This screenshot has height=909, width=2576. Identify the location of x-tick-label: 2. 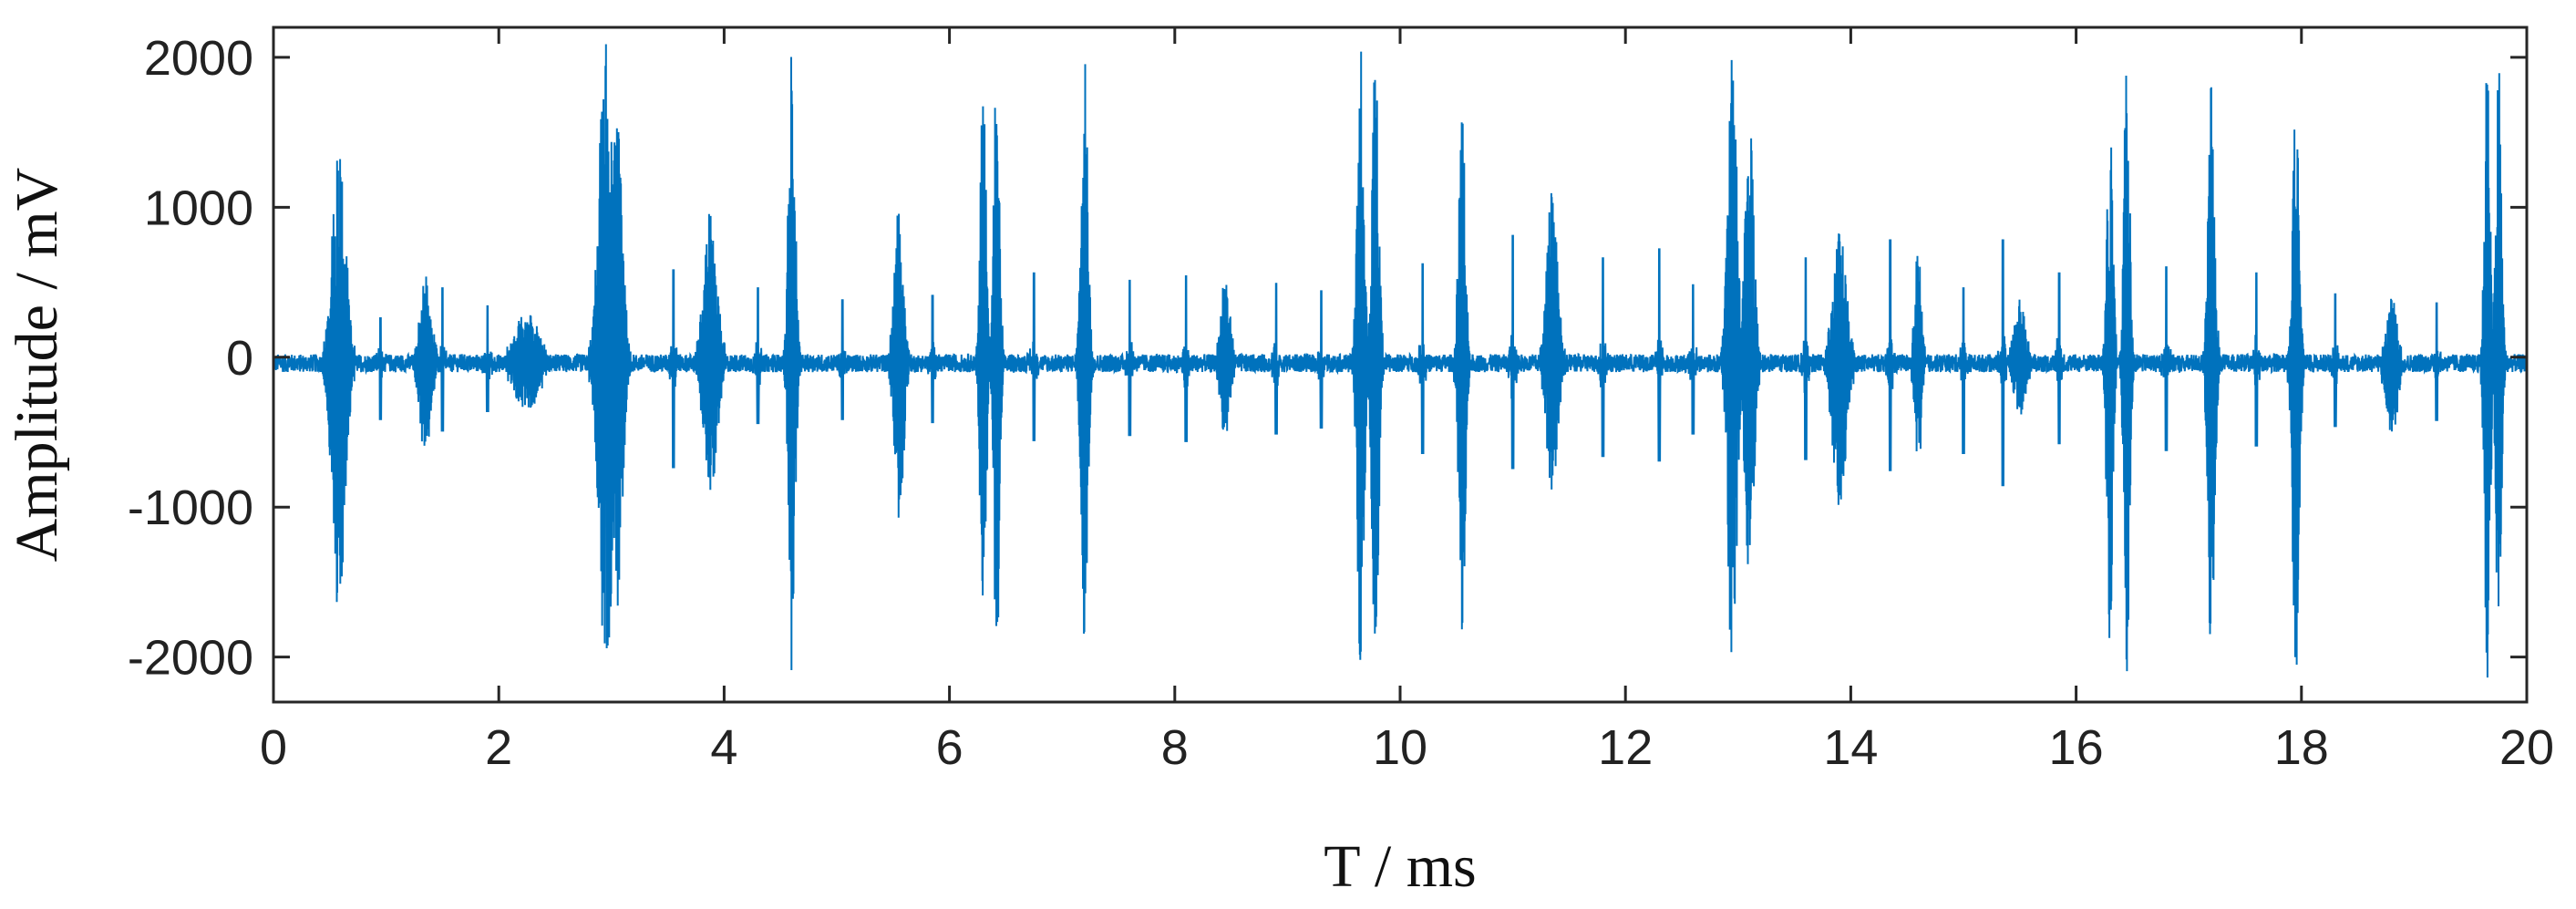
(498, 747).